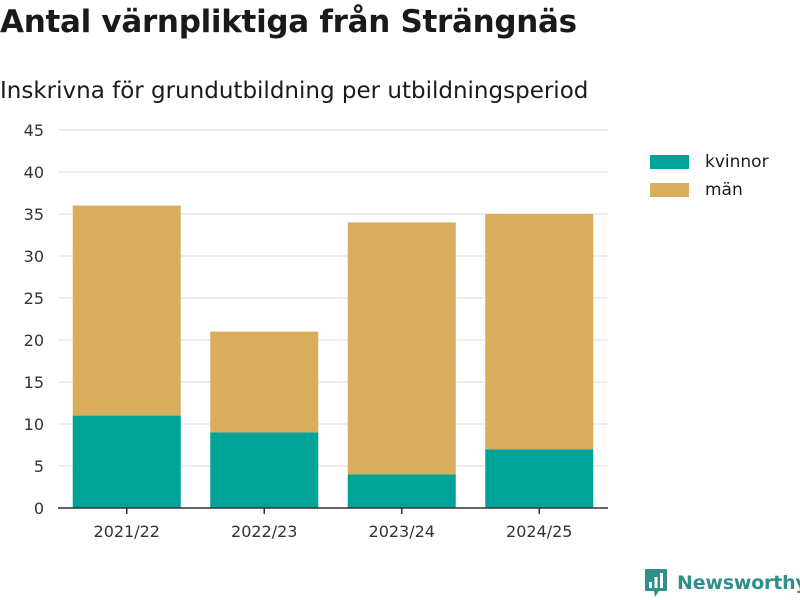  Describe the element at coordinates (34, 382) in the screenshot. I see `y-tick-label: 15` at that location.